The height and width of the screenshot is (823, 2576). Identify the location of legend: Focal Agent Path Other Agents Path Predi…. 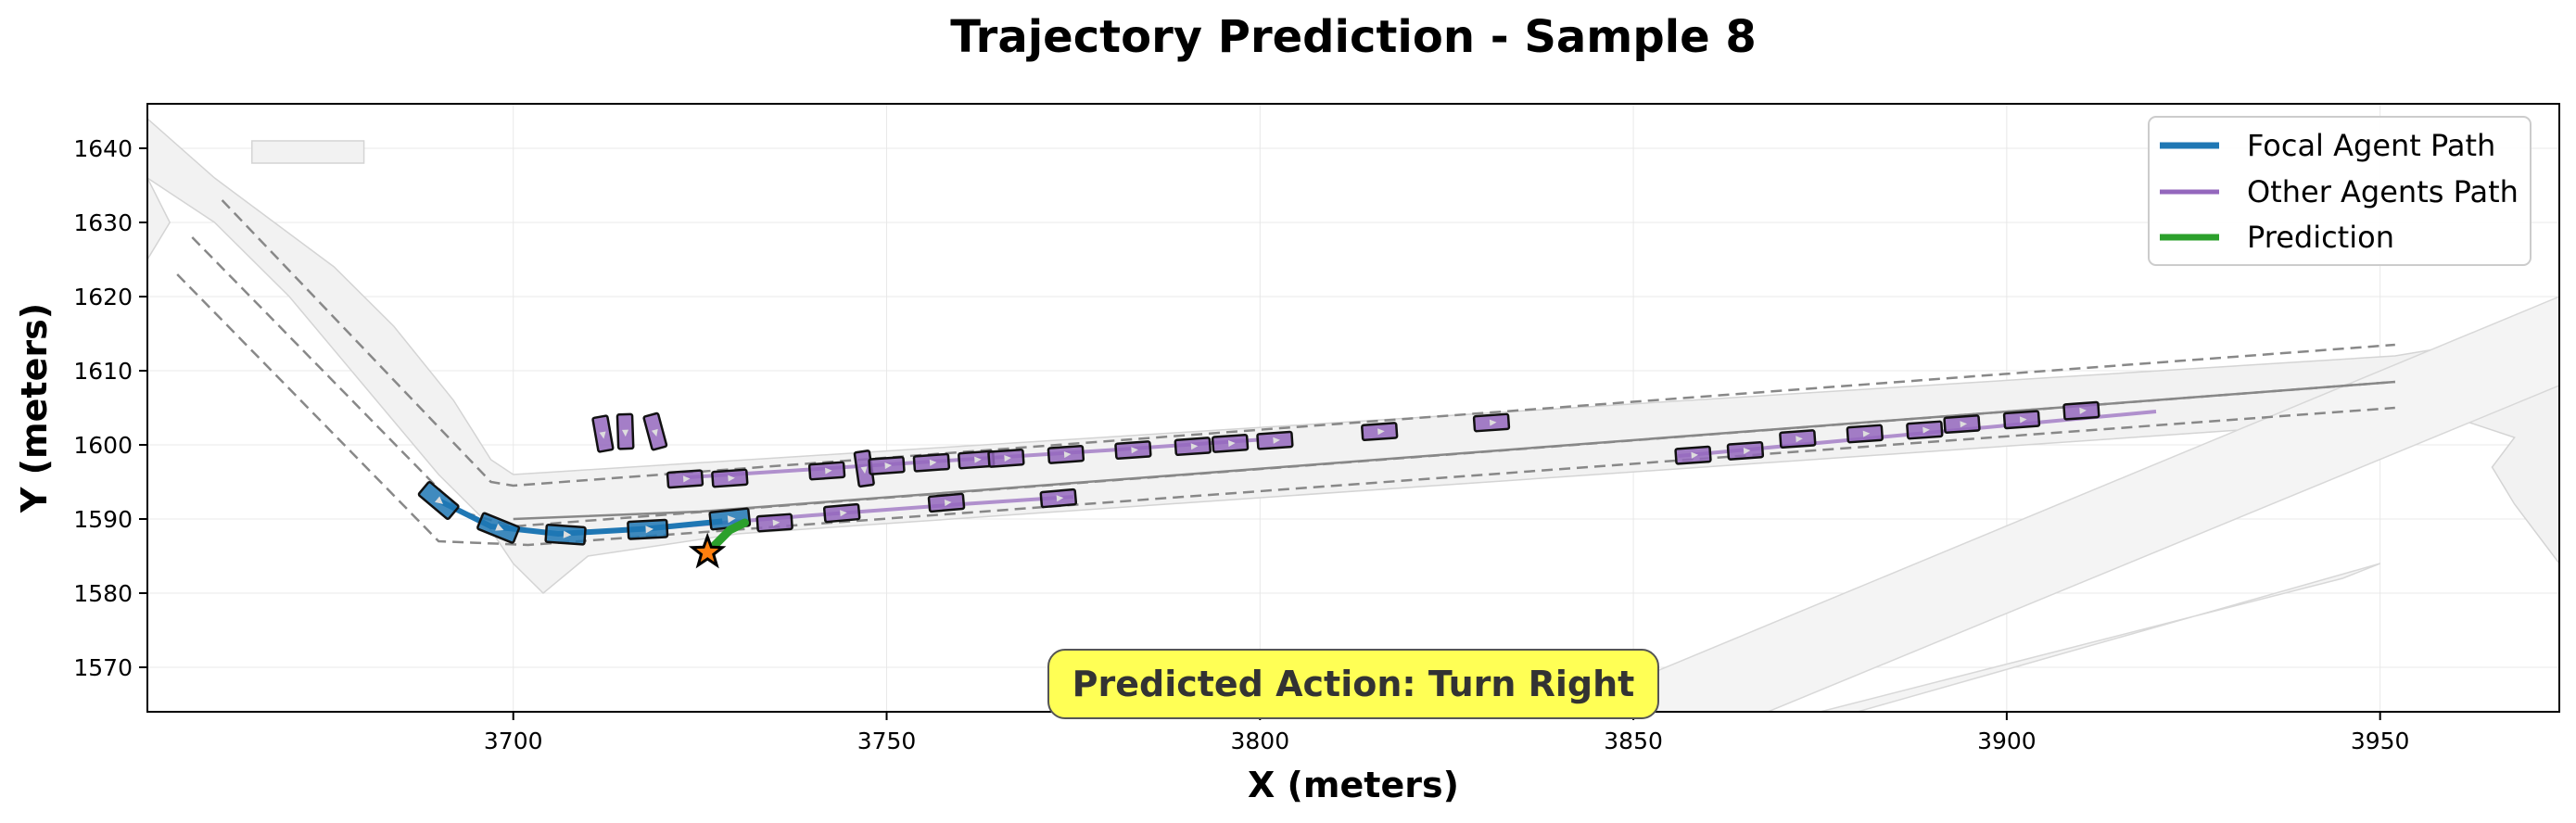
(2340, 191).